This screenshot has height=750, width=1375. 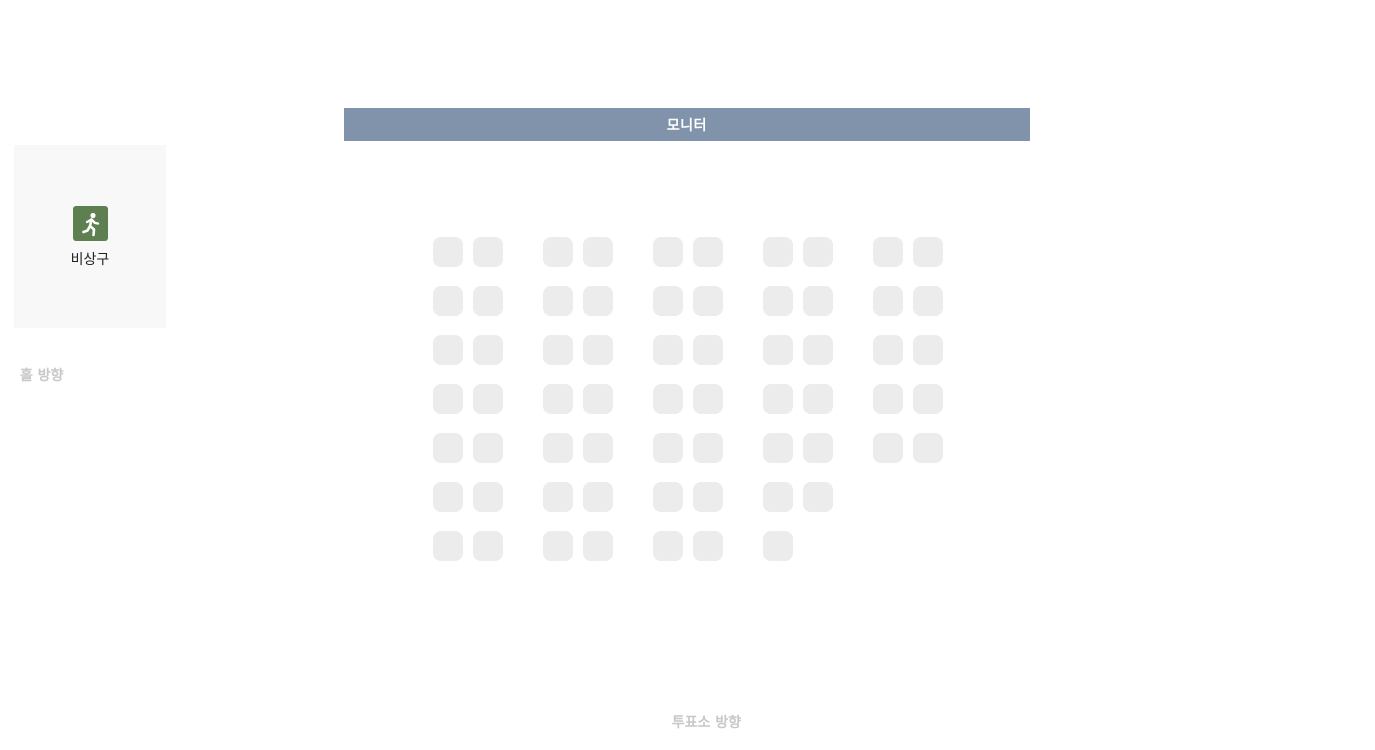 I want to click on emergency-exit-panel: 비상구, so click(x=90, y=236).